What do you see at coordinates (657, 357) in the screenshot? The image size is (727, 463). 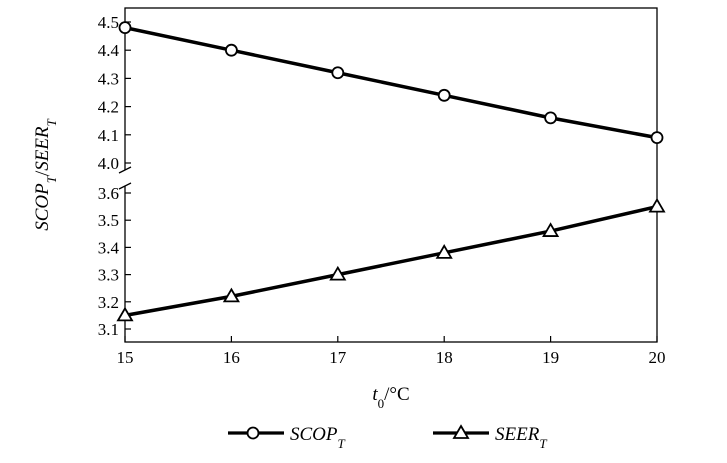 I see `x-tick-label: 20` at bounding box center [657, 357].